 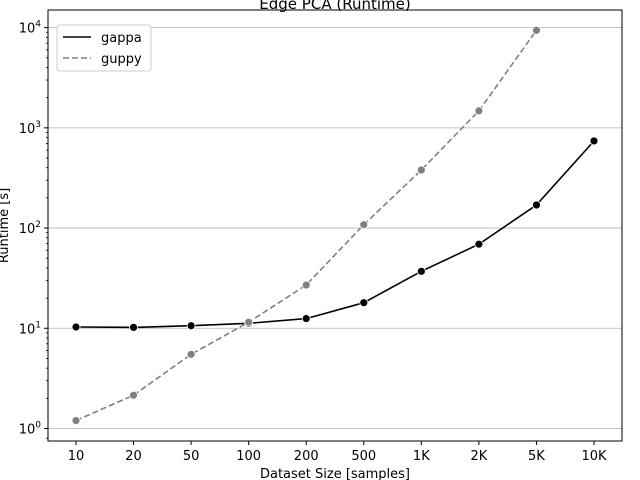 I want to click on x-tick-label: 50, so click(x=191, y=456).